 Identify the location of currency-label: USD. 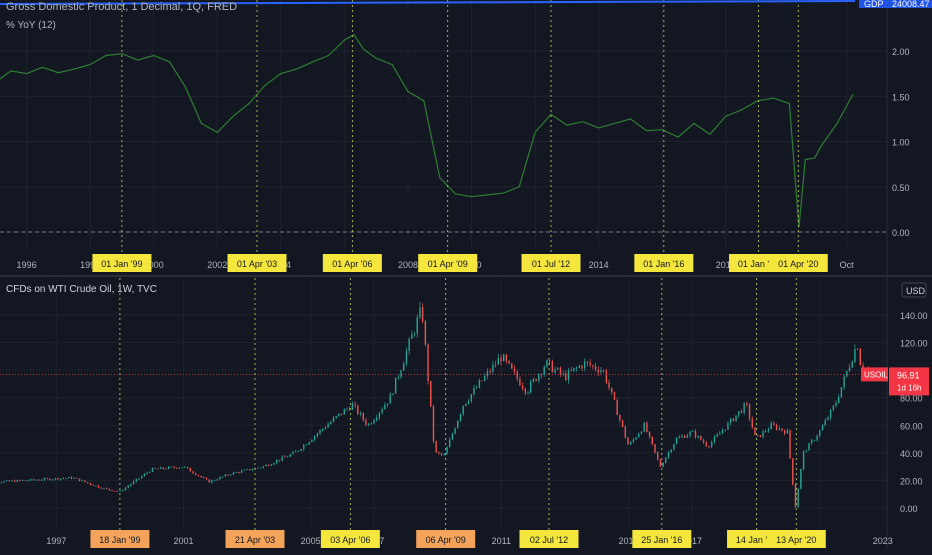
(916, 291).